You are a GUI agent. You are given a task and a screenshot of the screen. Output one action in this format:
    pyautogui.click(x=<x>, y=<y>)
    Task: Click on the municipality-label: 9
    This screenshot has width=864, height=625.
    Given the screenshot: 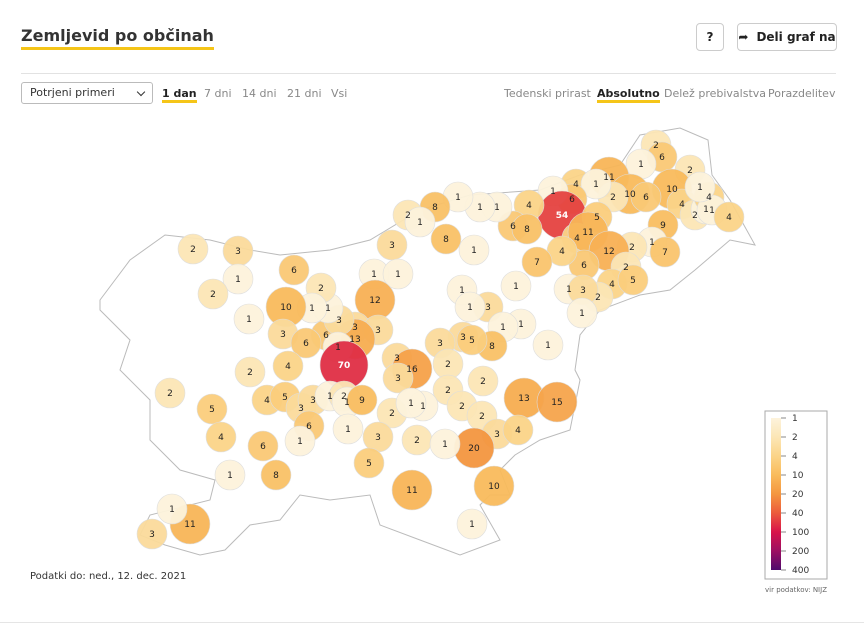 What is the action you would take?
    pyautogui.click(x=362, y=401)
    